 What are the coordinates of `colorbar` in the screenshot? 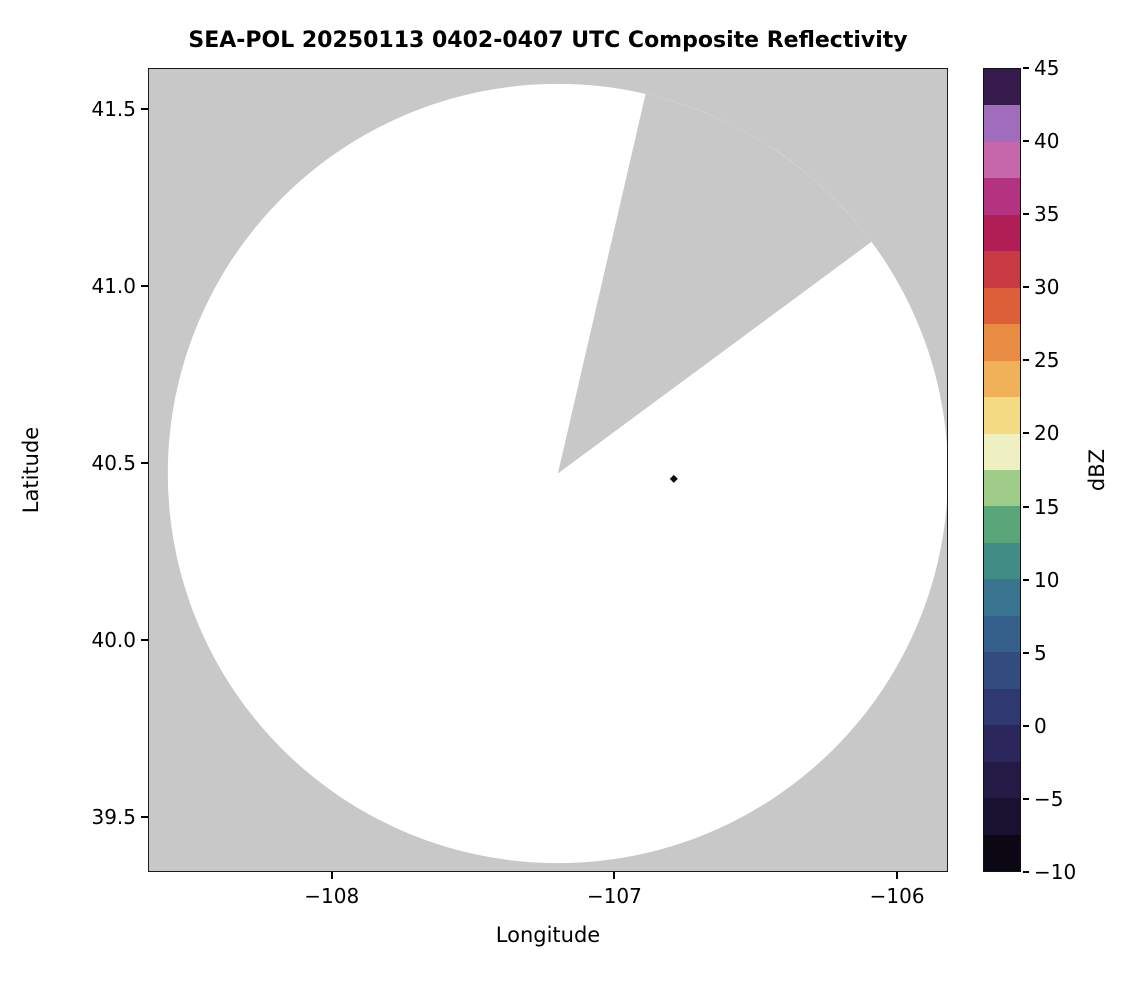 It's located at (1002, 470).